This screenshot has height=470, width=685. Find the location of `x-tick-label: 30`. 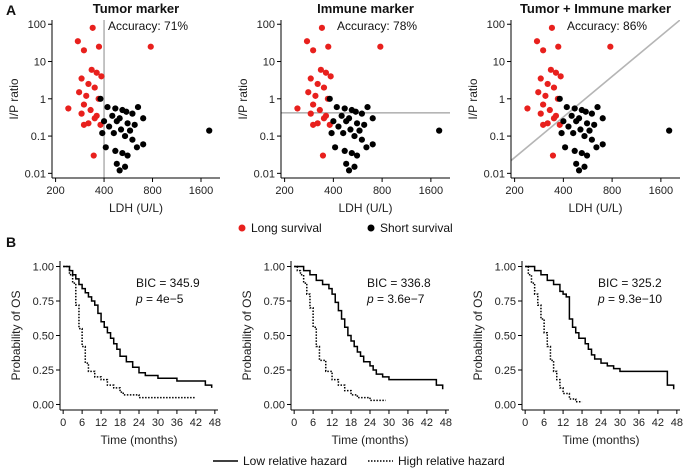

x-tick-label: 30 is located at coordinates (620, 423).